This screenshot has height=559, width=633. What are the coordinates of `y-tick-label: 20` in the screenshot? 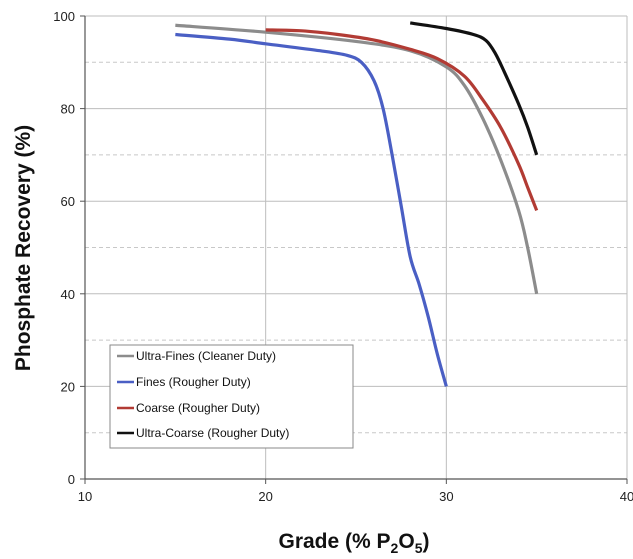 It's located at (68, 386).